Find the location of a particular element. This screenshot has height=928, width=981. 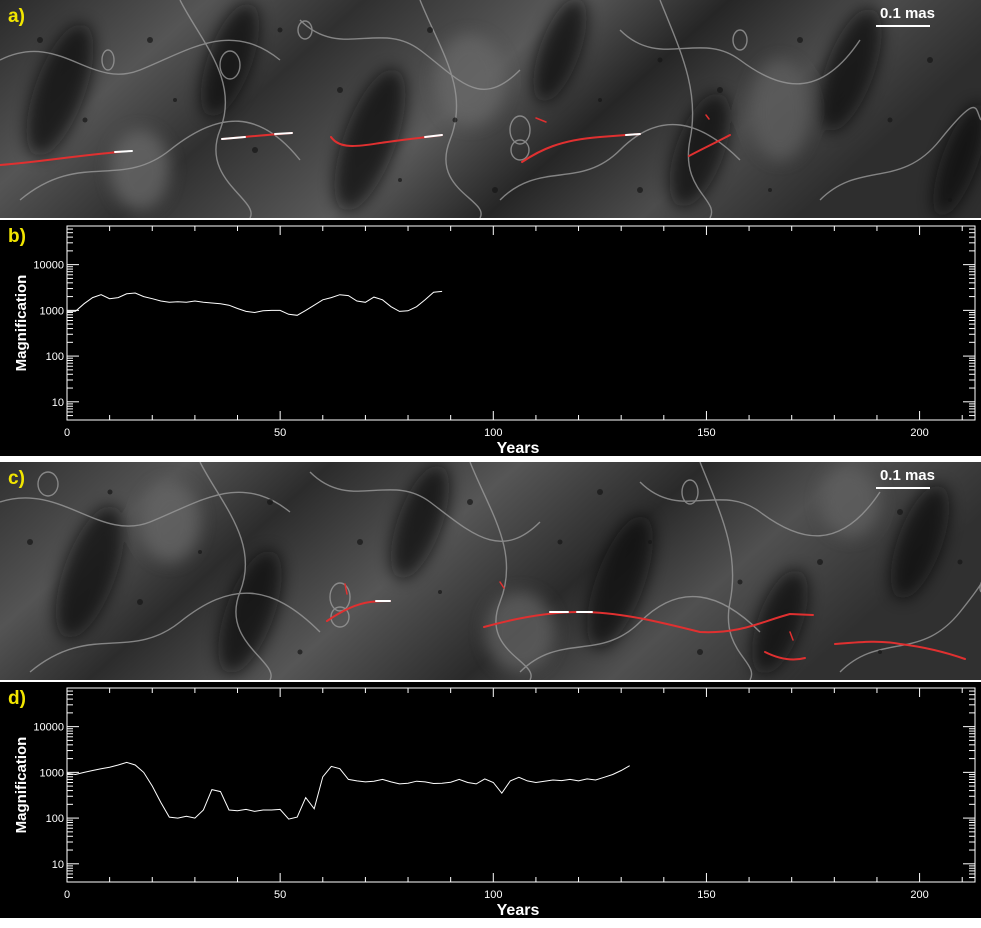

panel-label-b: b) is located at coordinates (17, 236).